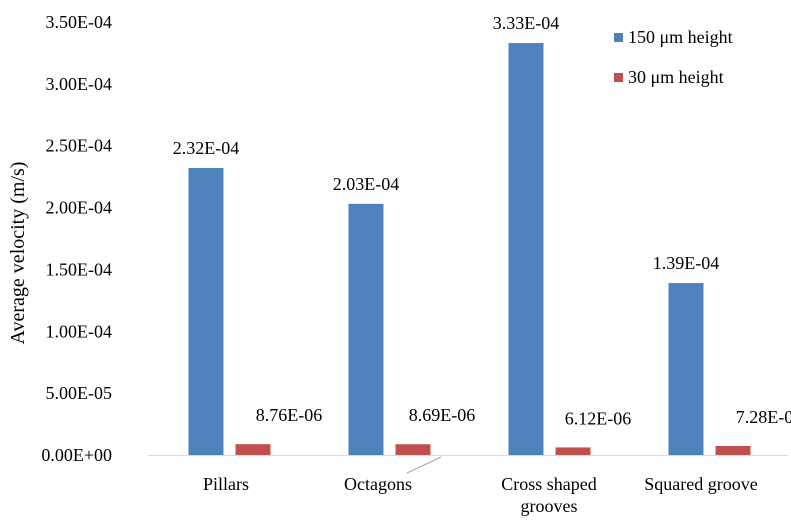 Image resolution: width=791 pixels, height=521 pixels. What do you see at coordinates (673, 57) in the screenshot?
I see `legend: 150 μm height 30 μm height` at bounding box center [673, 57].